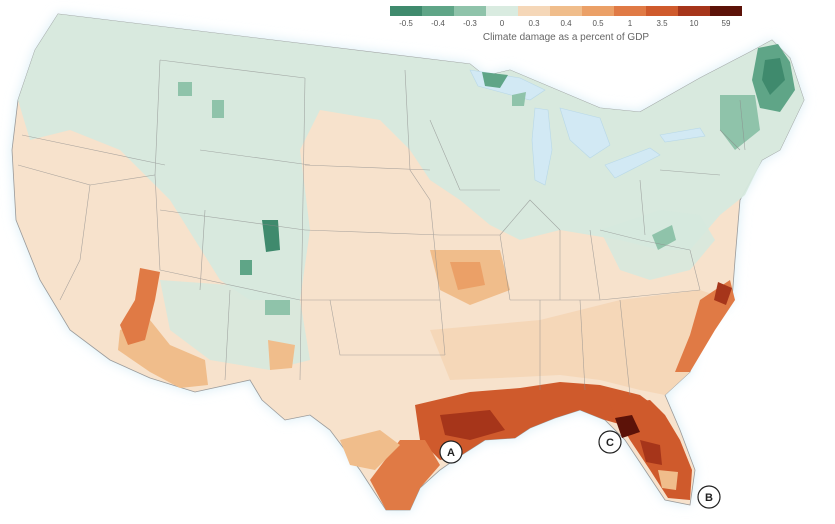 Image resolution: width=835 pixels, height=524 pixels. What do you see at coordinates (598, 23) in the screenshot?
I see `legend-tick-label: 0.5` at bounding box center [598, 23].